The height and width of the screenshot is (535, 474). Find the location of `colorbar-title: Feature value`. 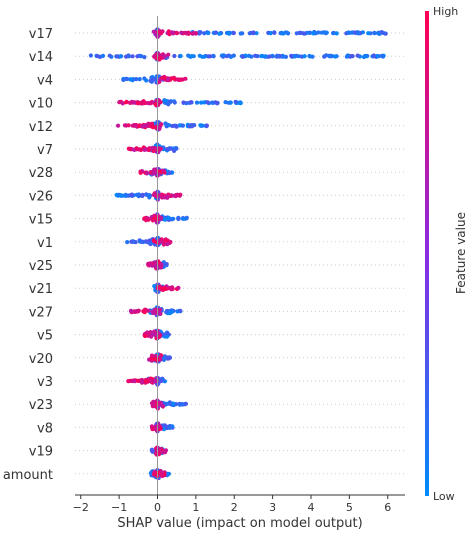

colorbar-title: Feature value is located at coordinates (461, 253).